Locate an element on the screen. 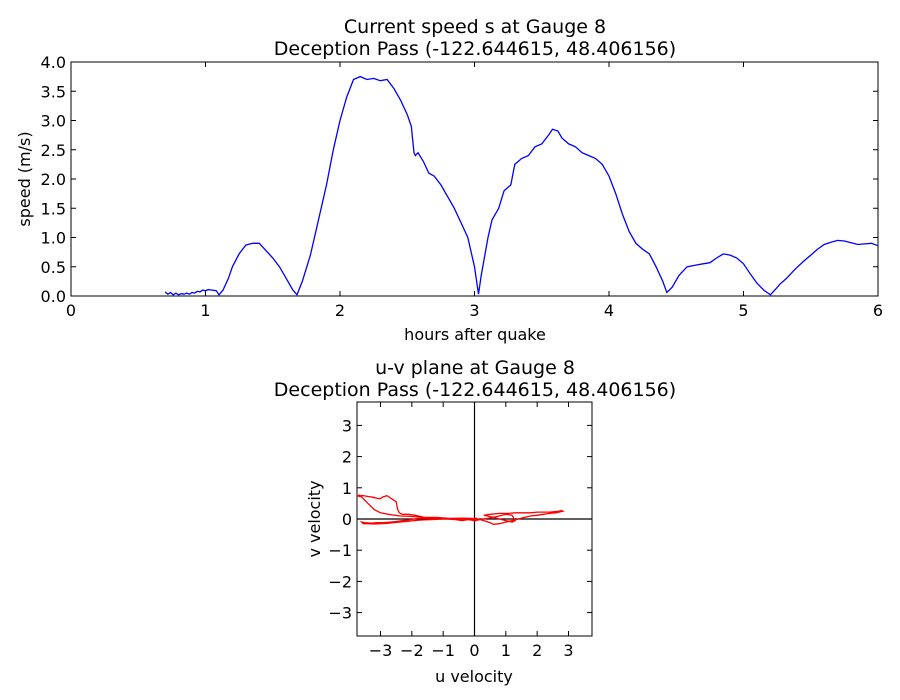 The image size is (900, 700). speed-chart-title: Current speed s at Gauge 8 is located at coordinates (475, 27).